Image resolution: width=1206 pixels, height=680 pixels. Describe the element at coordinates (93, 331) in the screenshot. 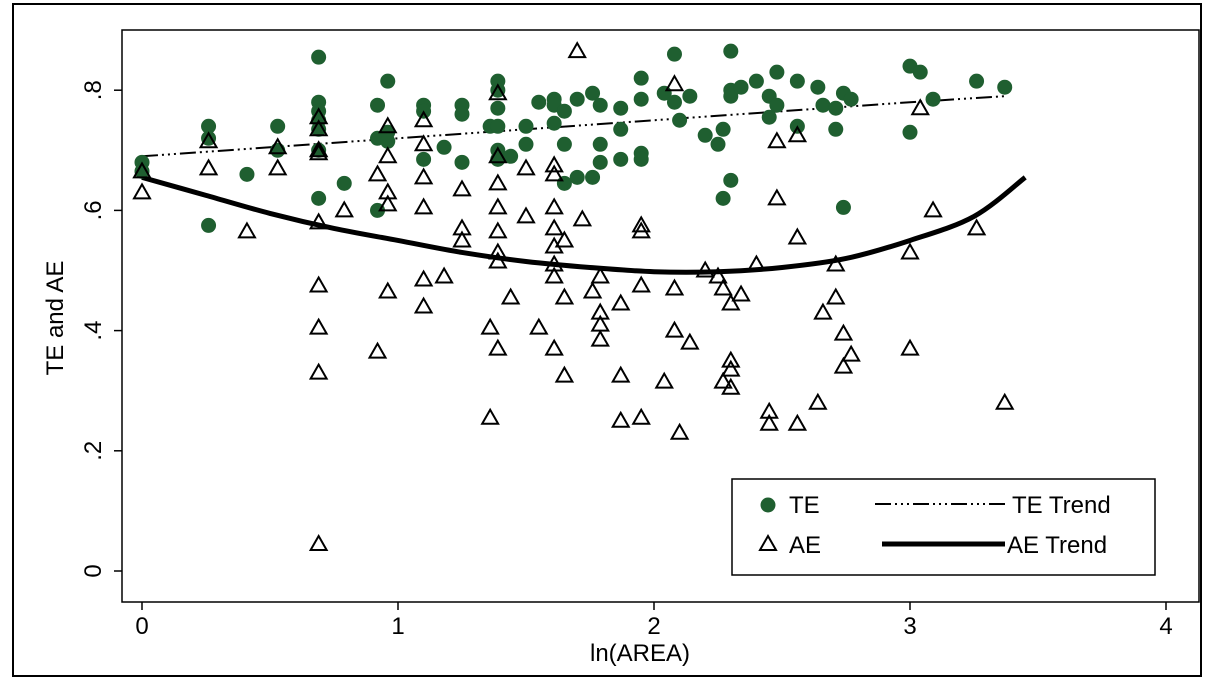

I see `y-tick-label: .4` at that location.